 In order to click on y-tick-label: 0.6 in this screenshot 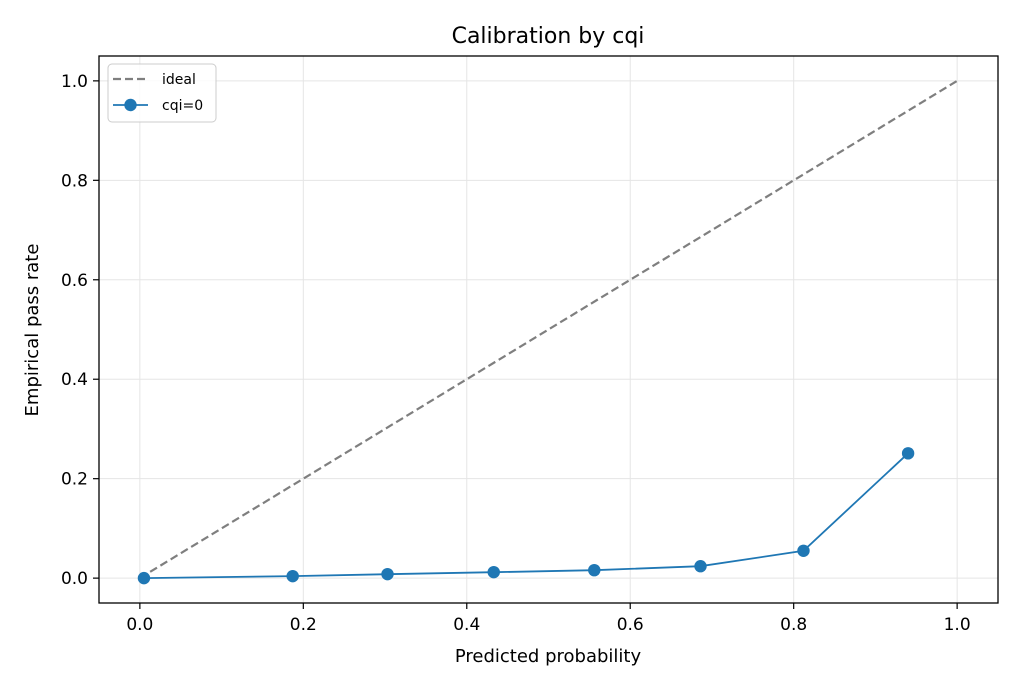, I will do `click(74, 281)`.